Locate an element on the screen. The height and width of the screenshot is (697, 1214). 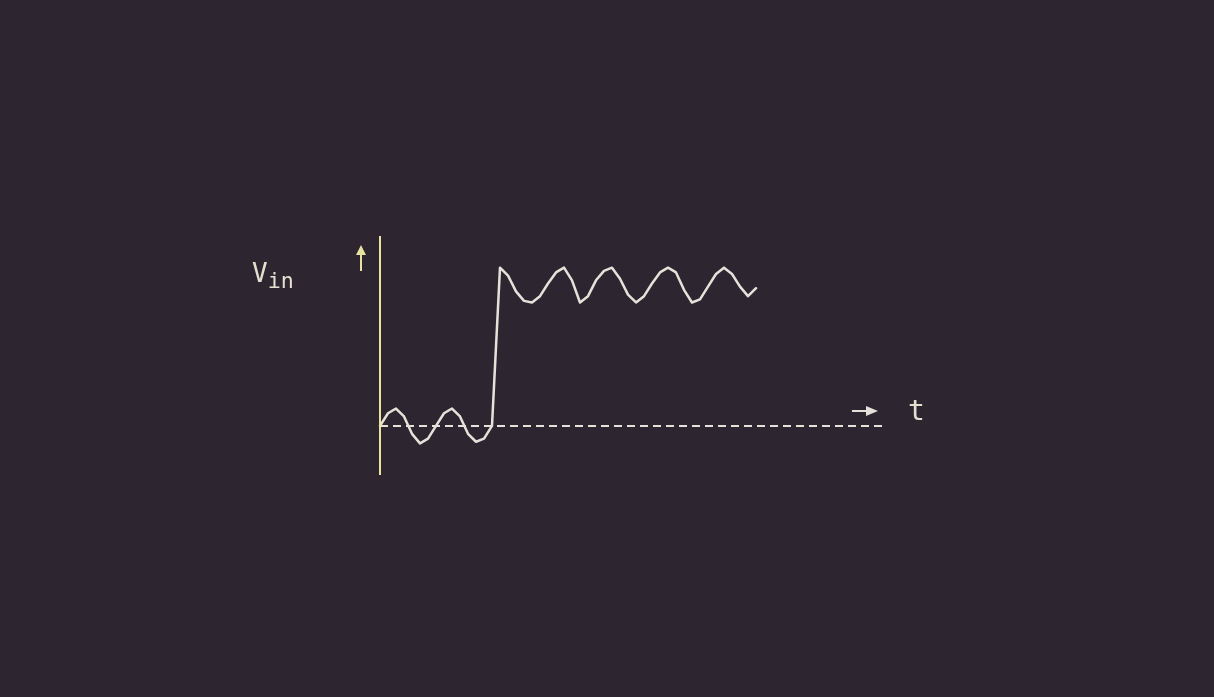
x-axis-title: t is located at coordinates (916, 410).